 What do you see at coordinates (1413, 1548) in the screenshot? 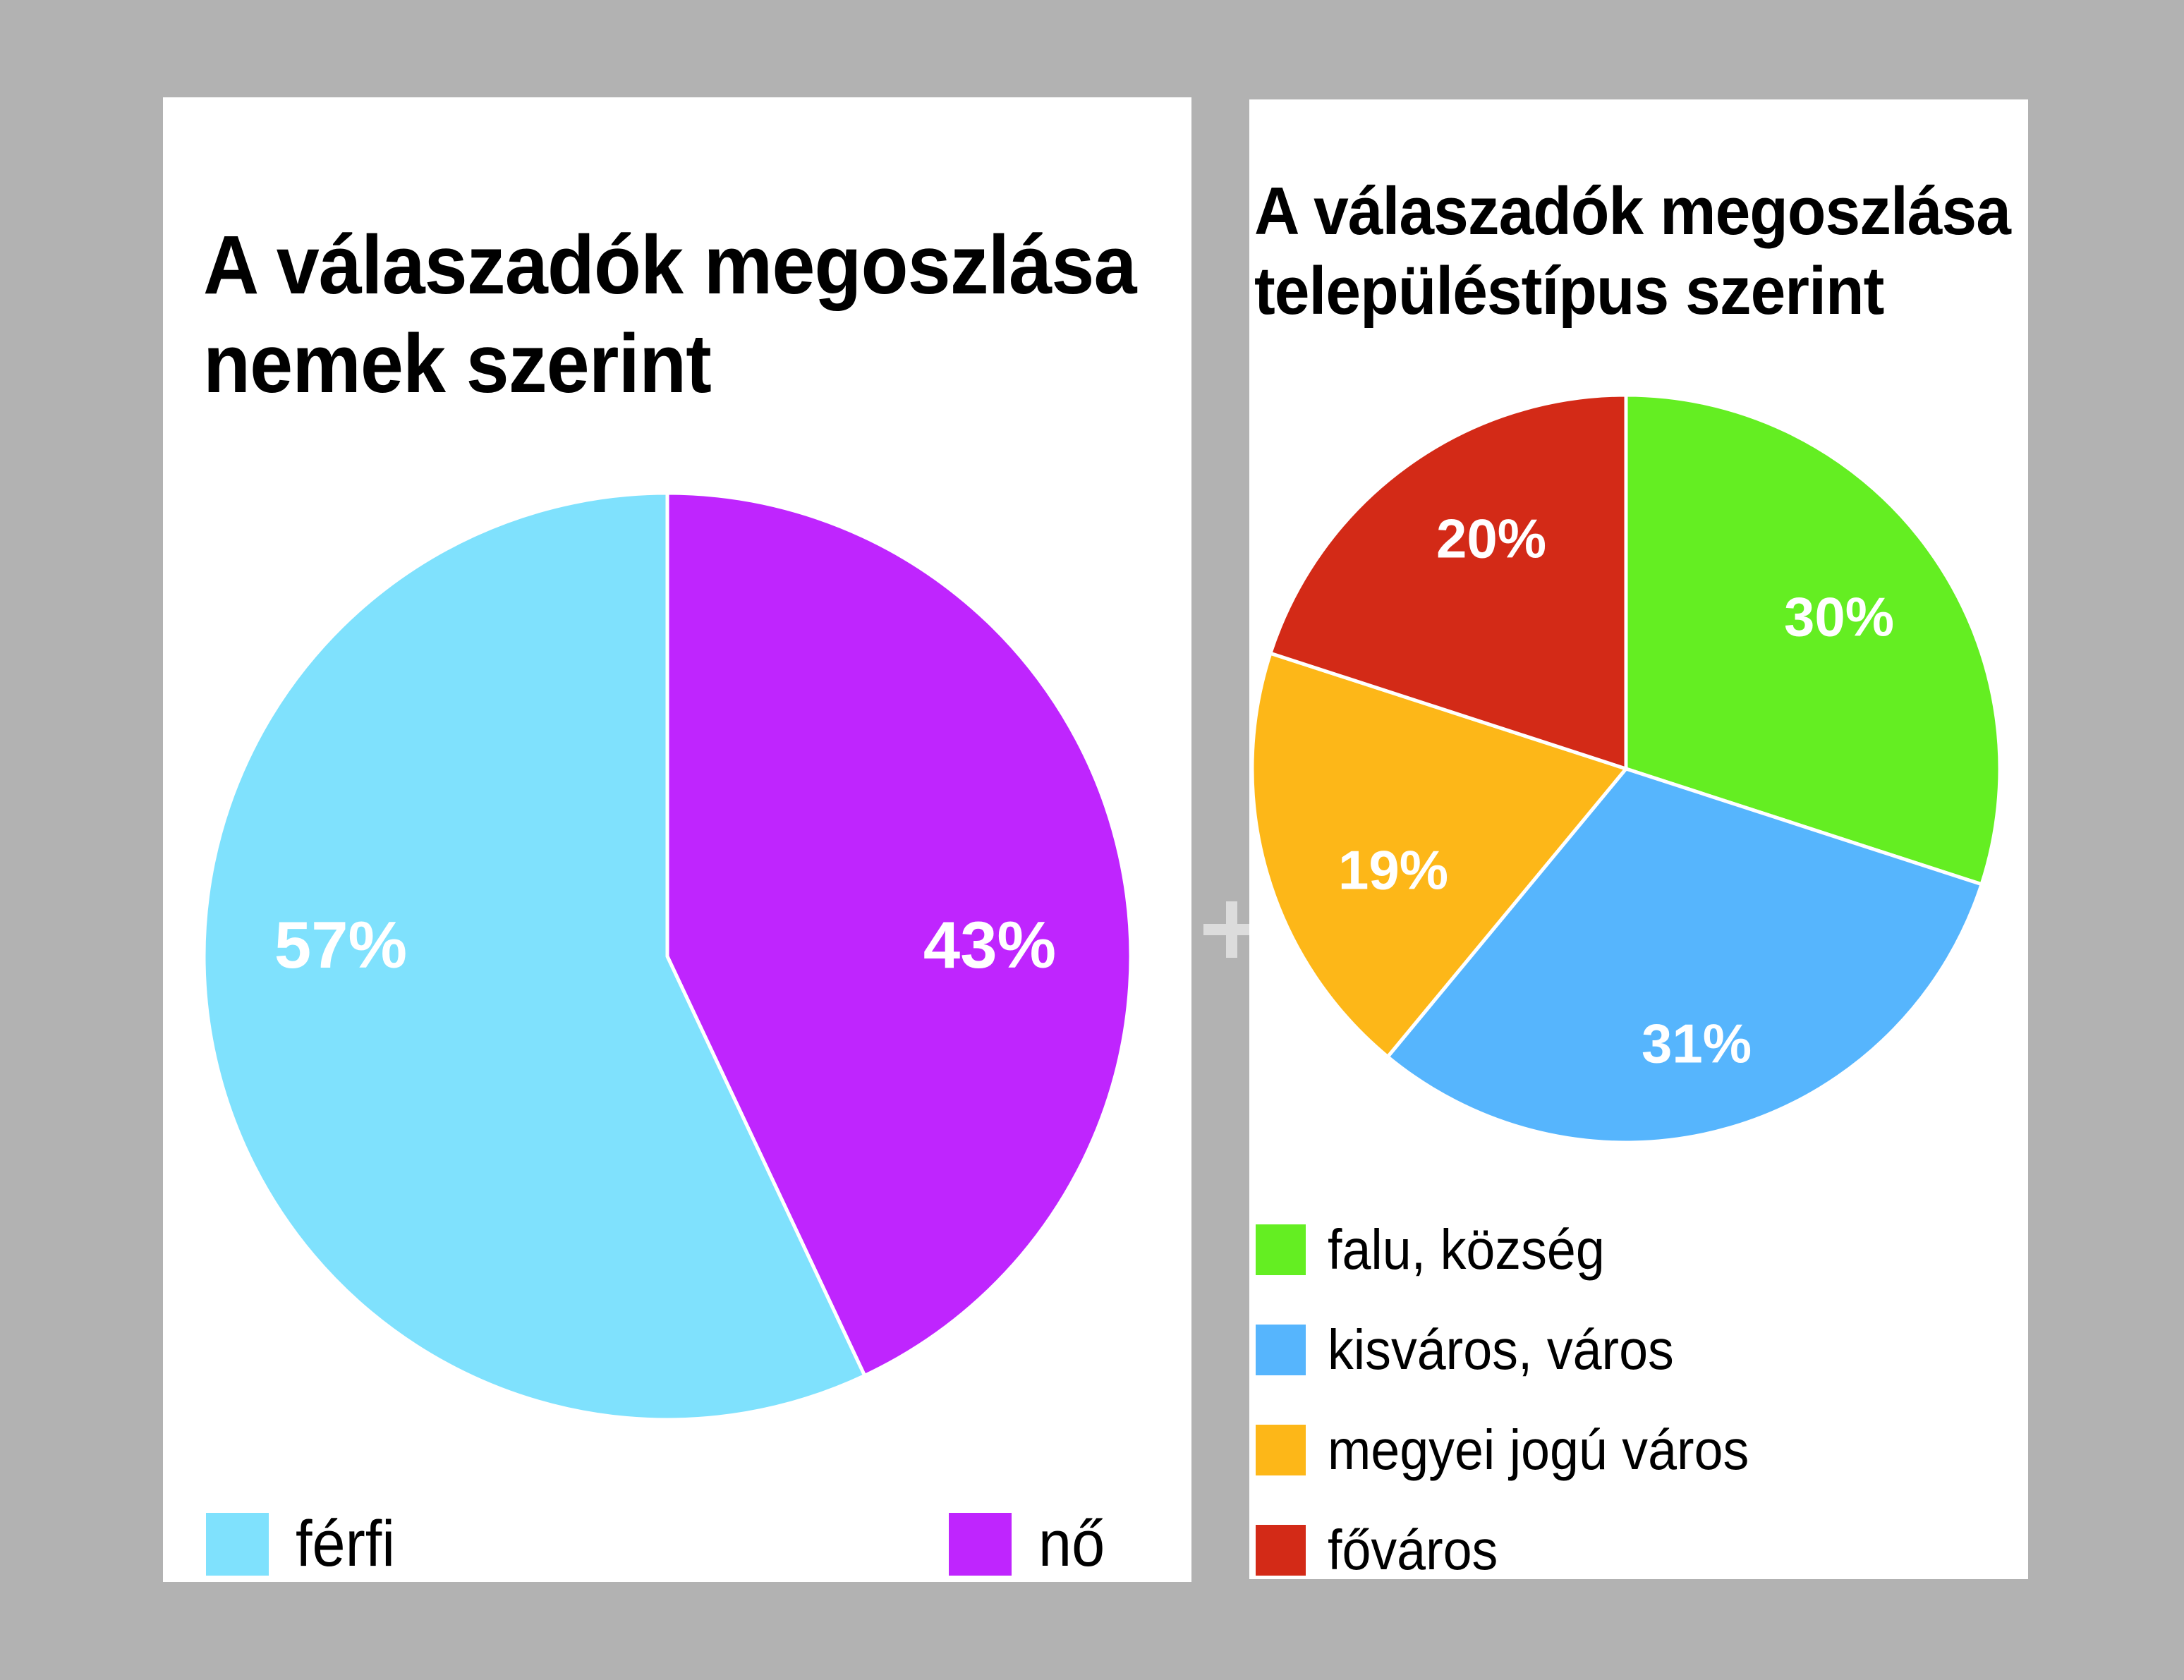
I see `legend-label-fovaros: főváros` at bounding box center [1413, 1548].